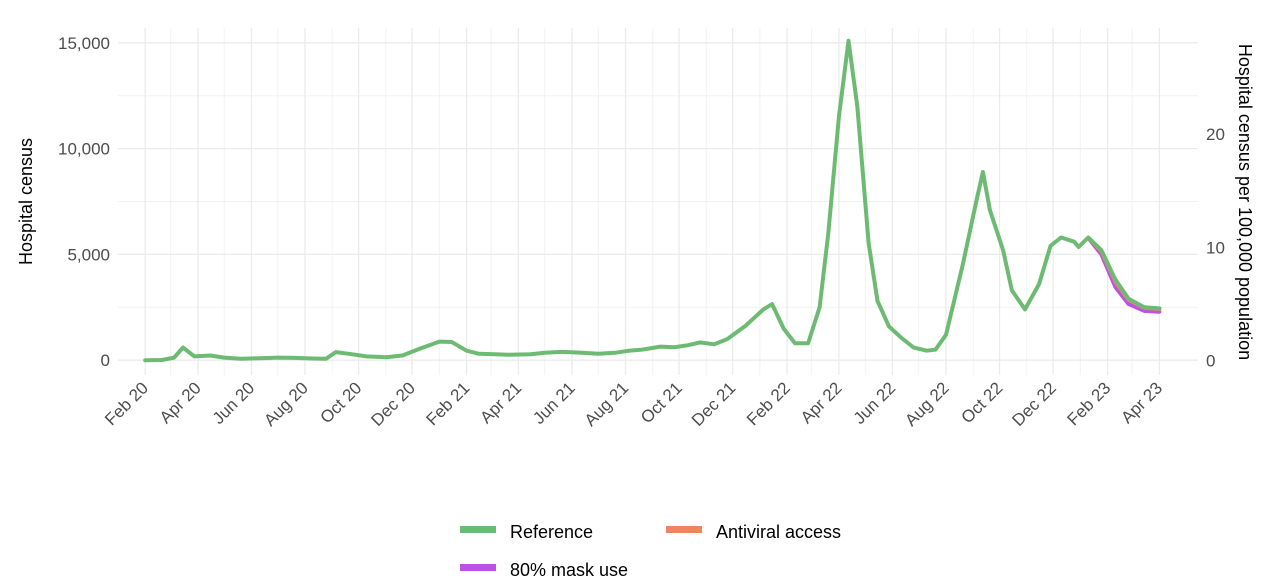 The image size is (1267, 583). I want to click on y2-tick-label: 10, so click(1215, 247).